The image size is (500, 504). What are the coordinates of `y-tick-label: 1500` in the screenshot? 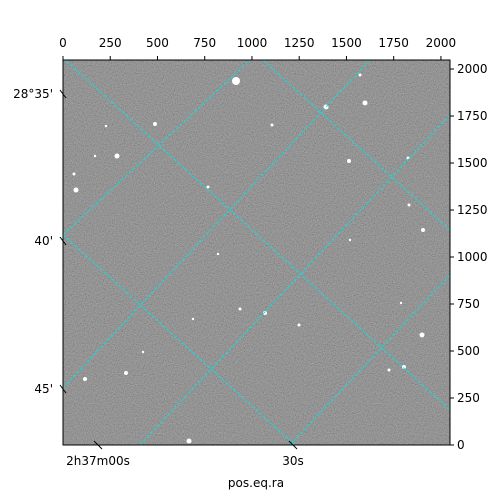 It's located at (472, 163).